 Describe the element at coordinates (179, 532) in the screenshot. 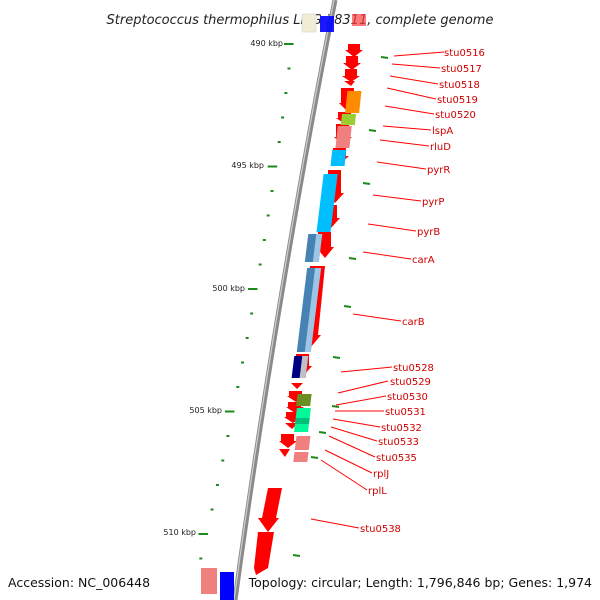

I see `tick-label-510: 510 kbp` at that location.